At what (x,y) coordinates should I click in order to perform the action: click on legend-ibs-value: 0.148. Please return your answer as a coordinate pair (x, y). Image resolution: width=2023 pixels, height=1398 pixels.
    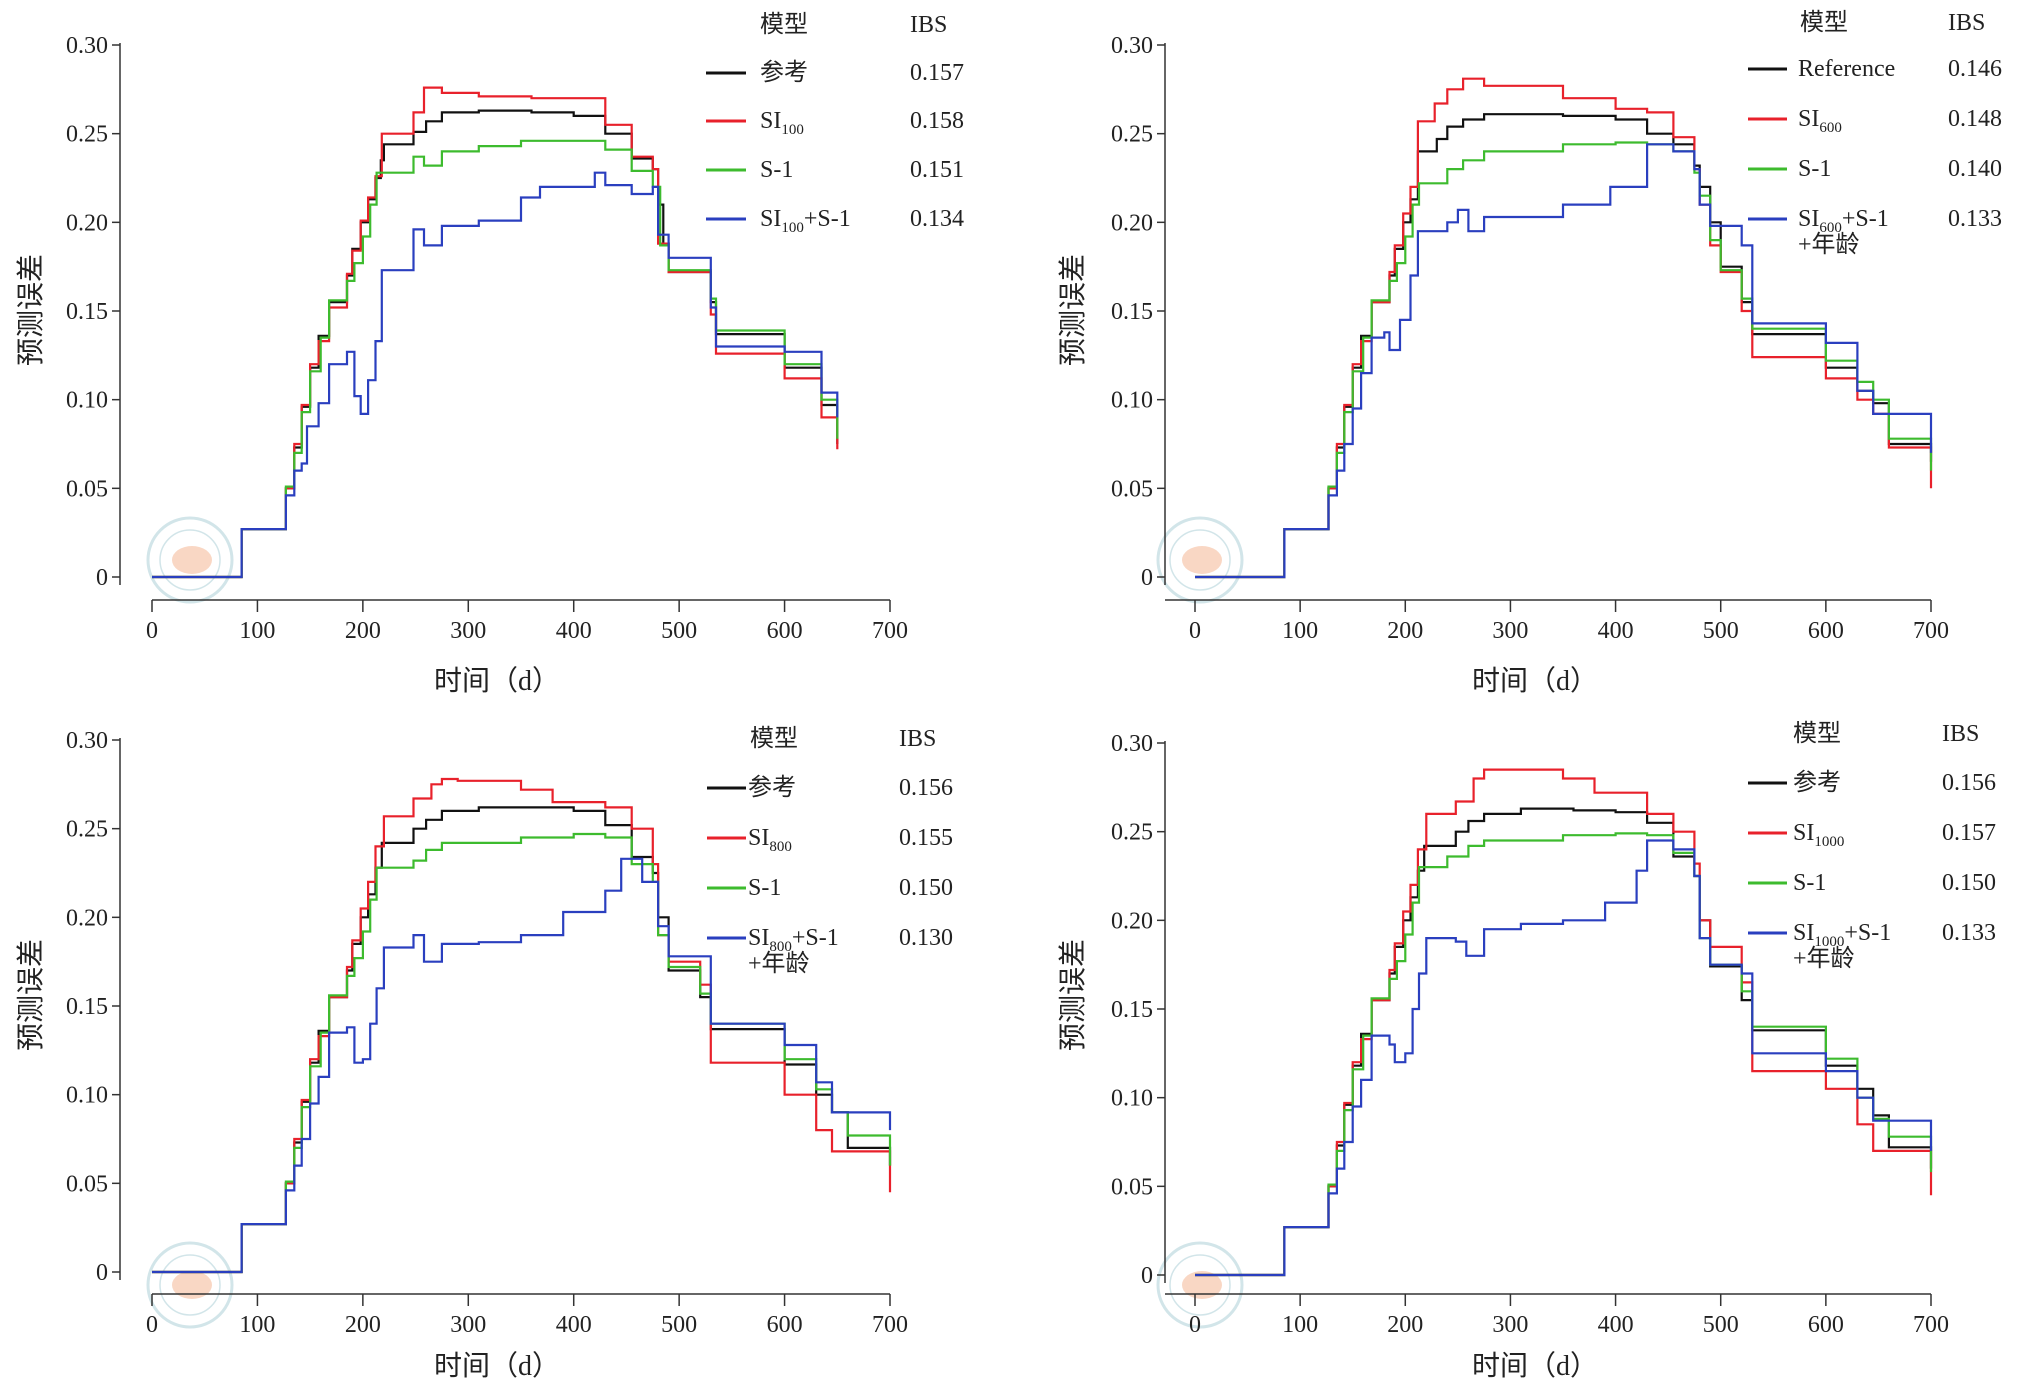
    Looking at the image, I should click on (1975, 119).